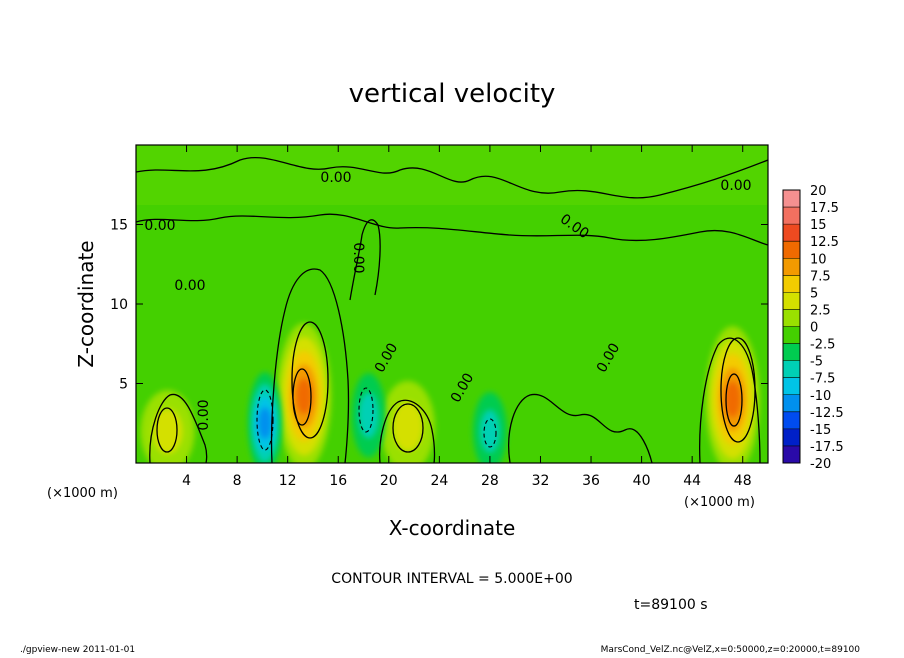  I want to click on contour-neg5-left, so click(265, 420).